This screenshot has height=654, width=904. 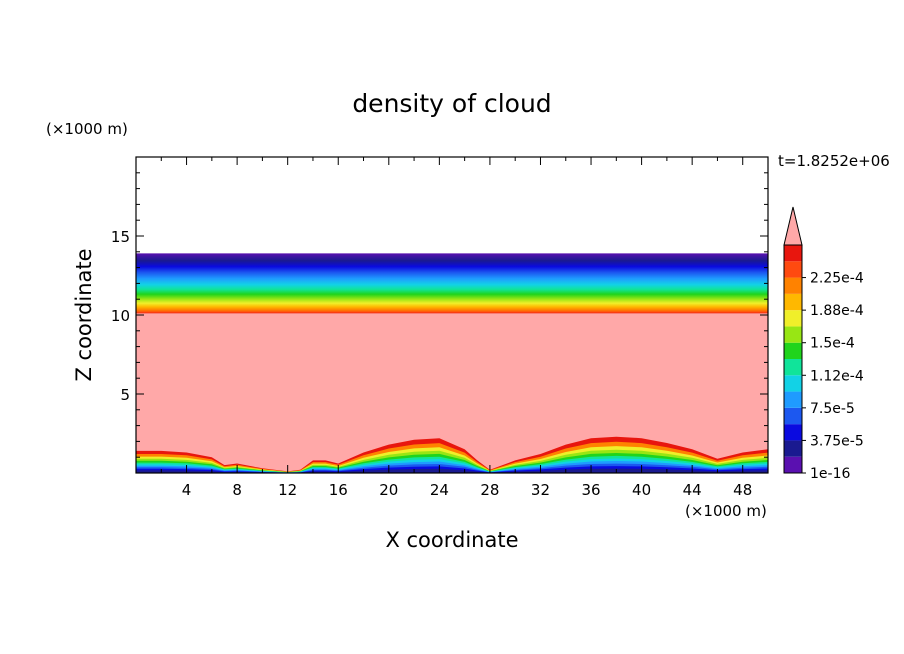 What do you see at coordinates (837, 279) in the screenshot?
I see `colorbar-label: 2.25e-4` at bounding box center [837, 279].